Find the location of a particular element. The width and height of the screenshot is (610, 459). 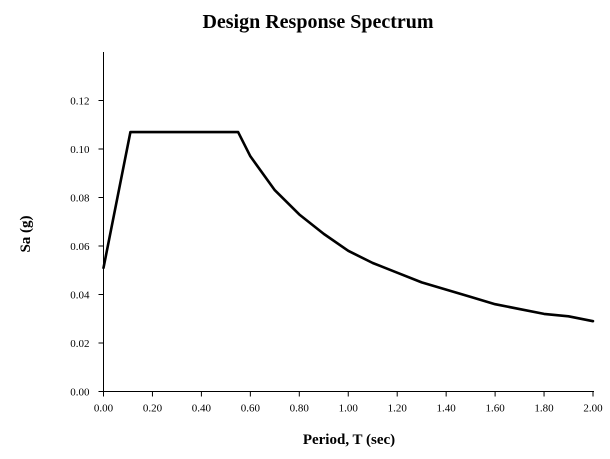

x-tick-label: 1.40 is located at coordinates (447, 409).